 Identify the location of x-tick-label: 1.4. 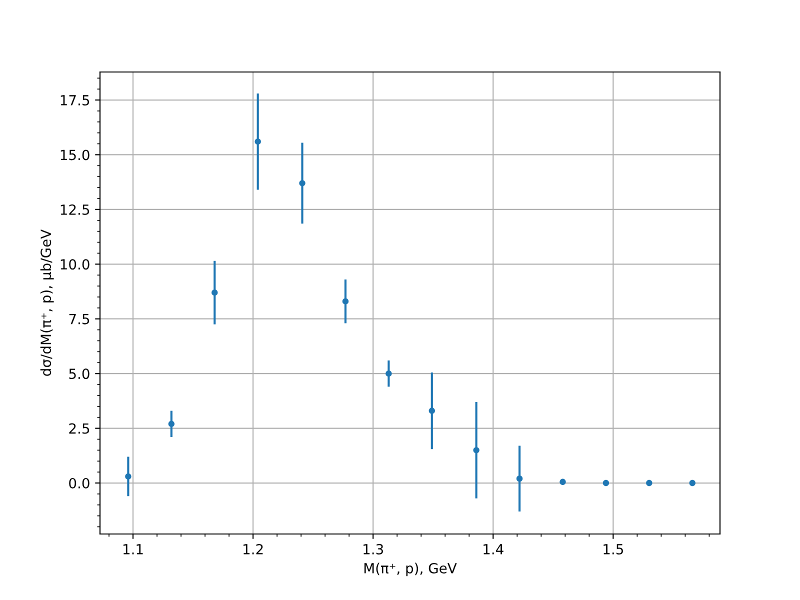
(494, 549).